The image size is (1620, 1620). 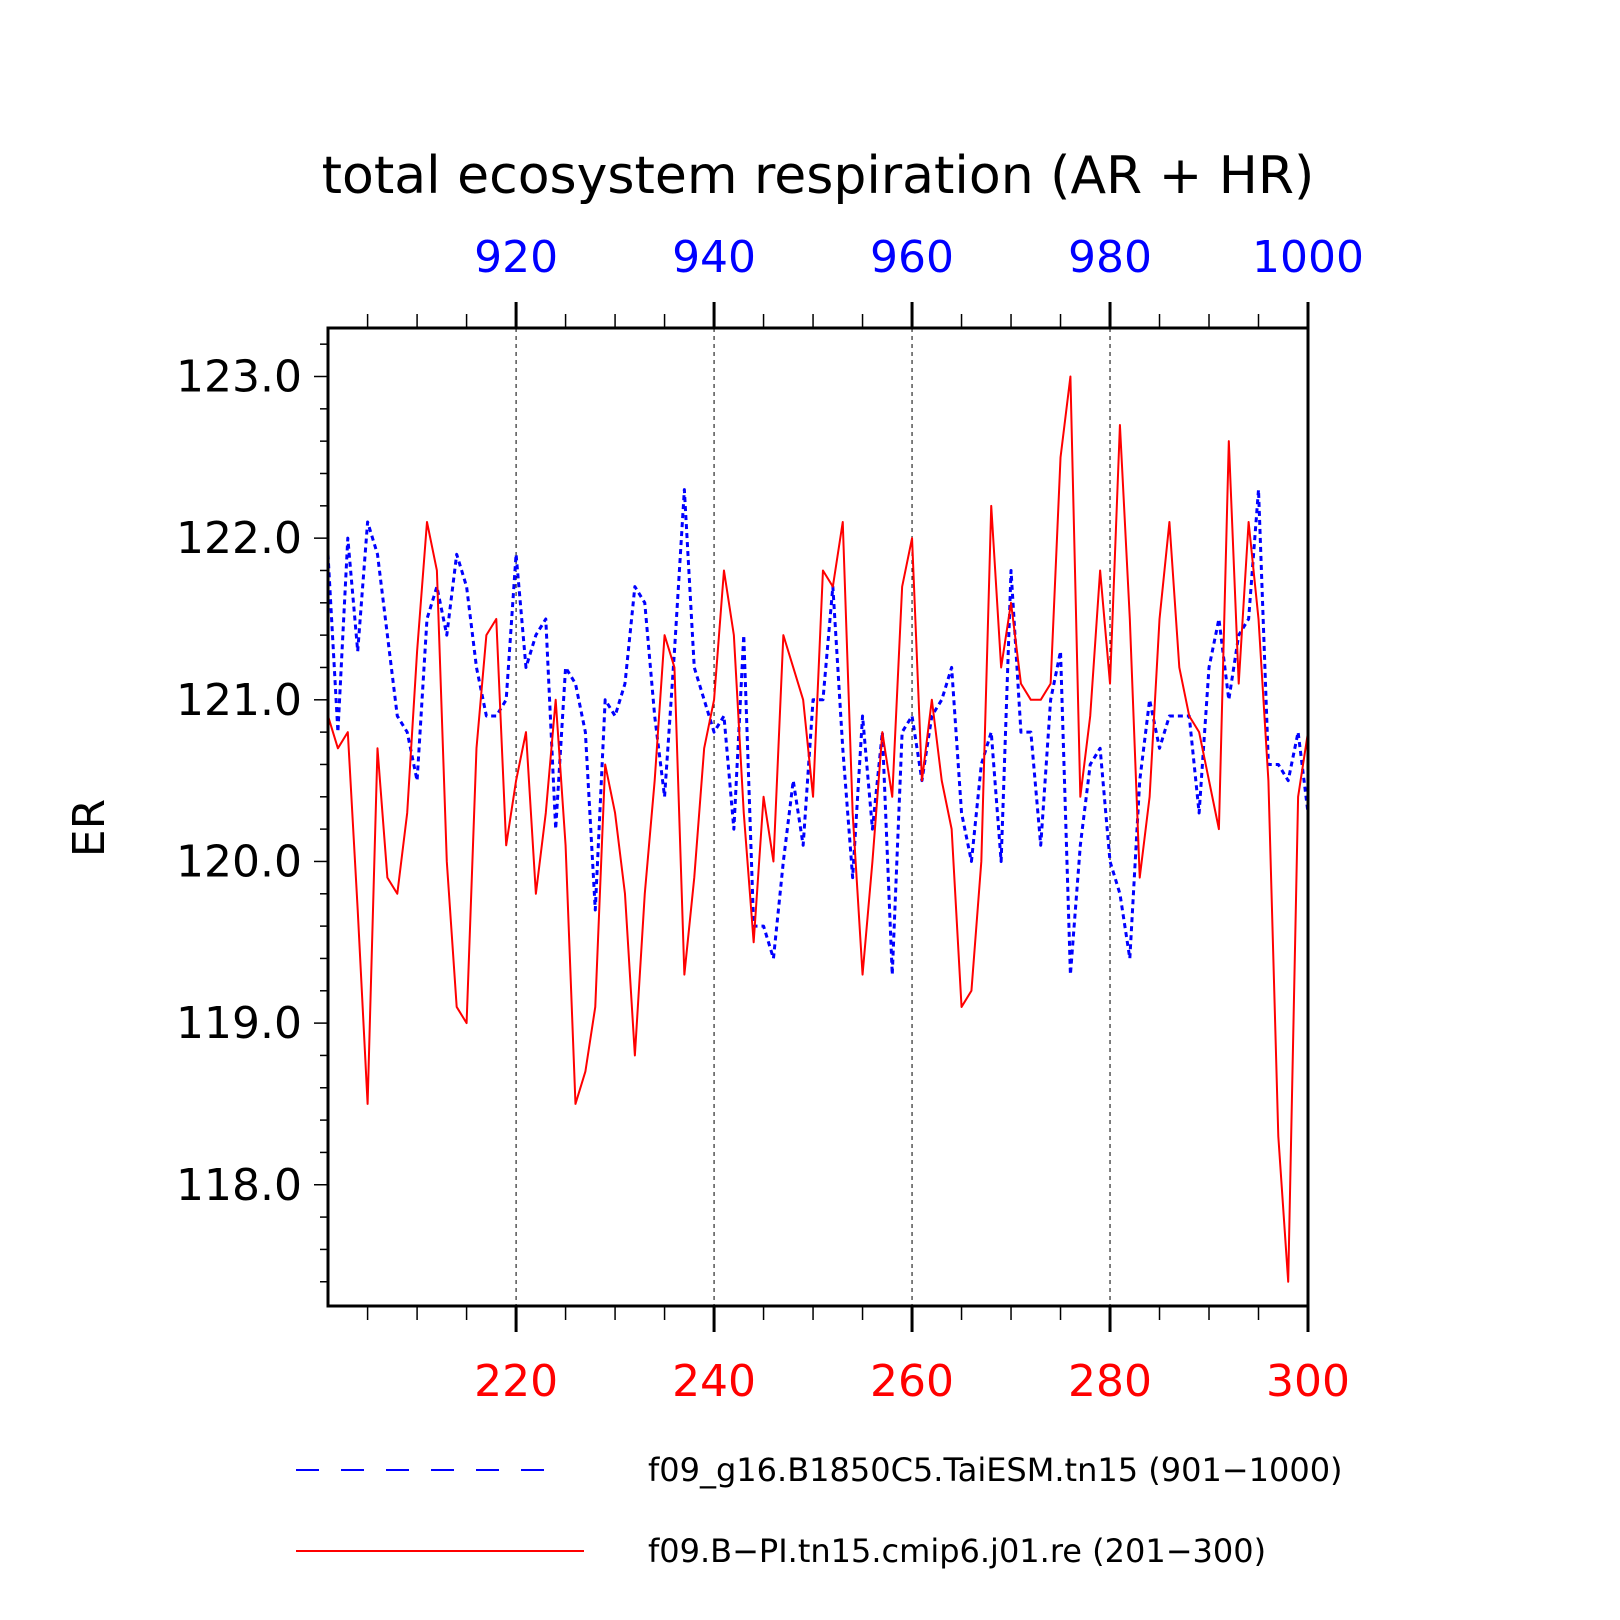 I want to click on top-x-tick-label: 980, so click(x=1110, y=257).